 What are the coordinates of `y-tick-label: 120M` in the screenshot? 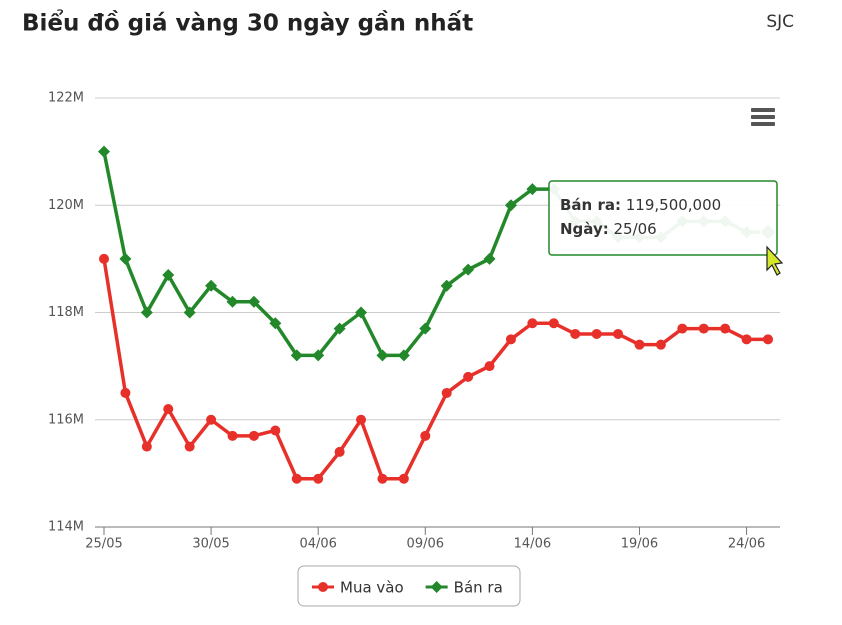 It's located at (66, 205).